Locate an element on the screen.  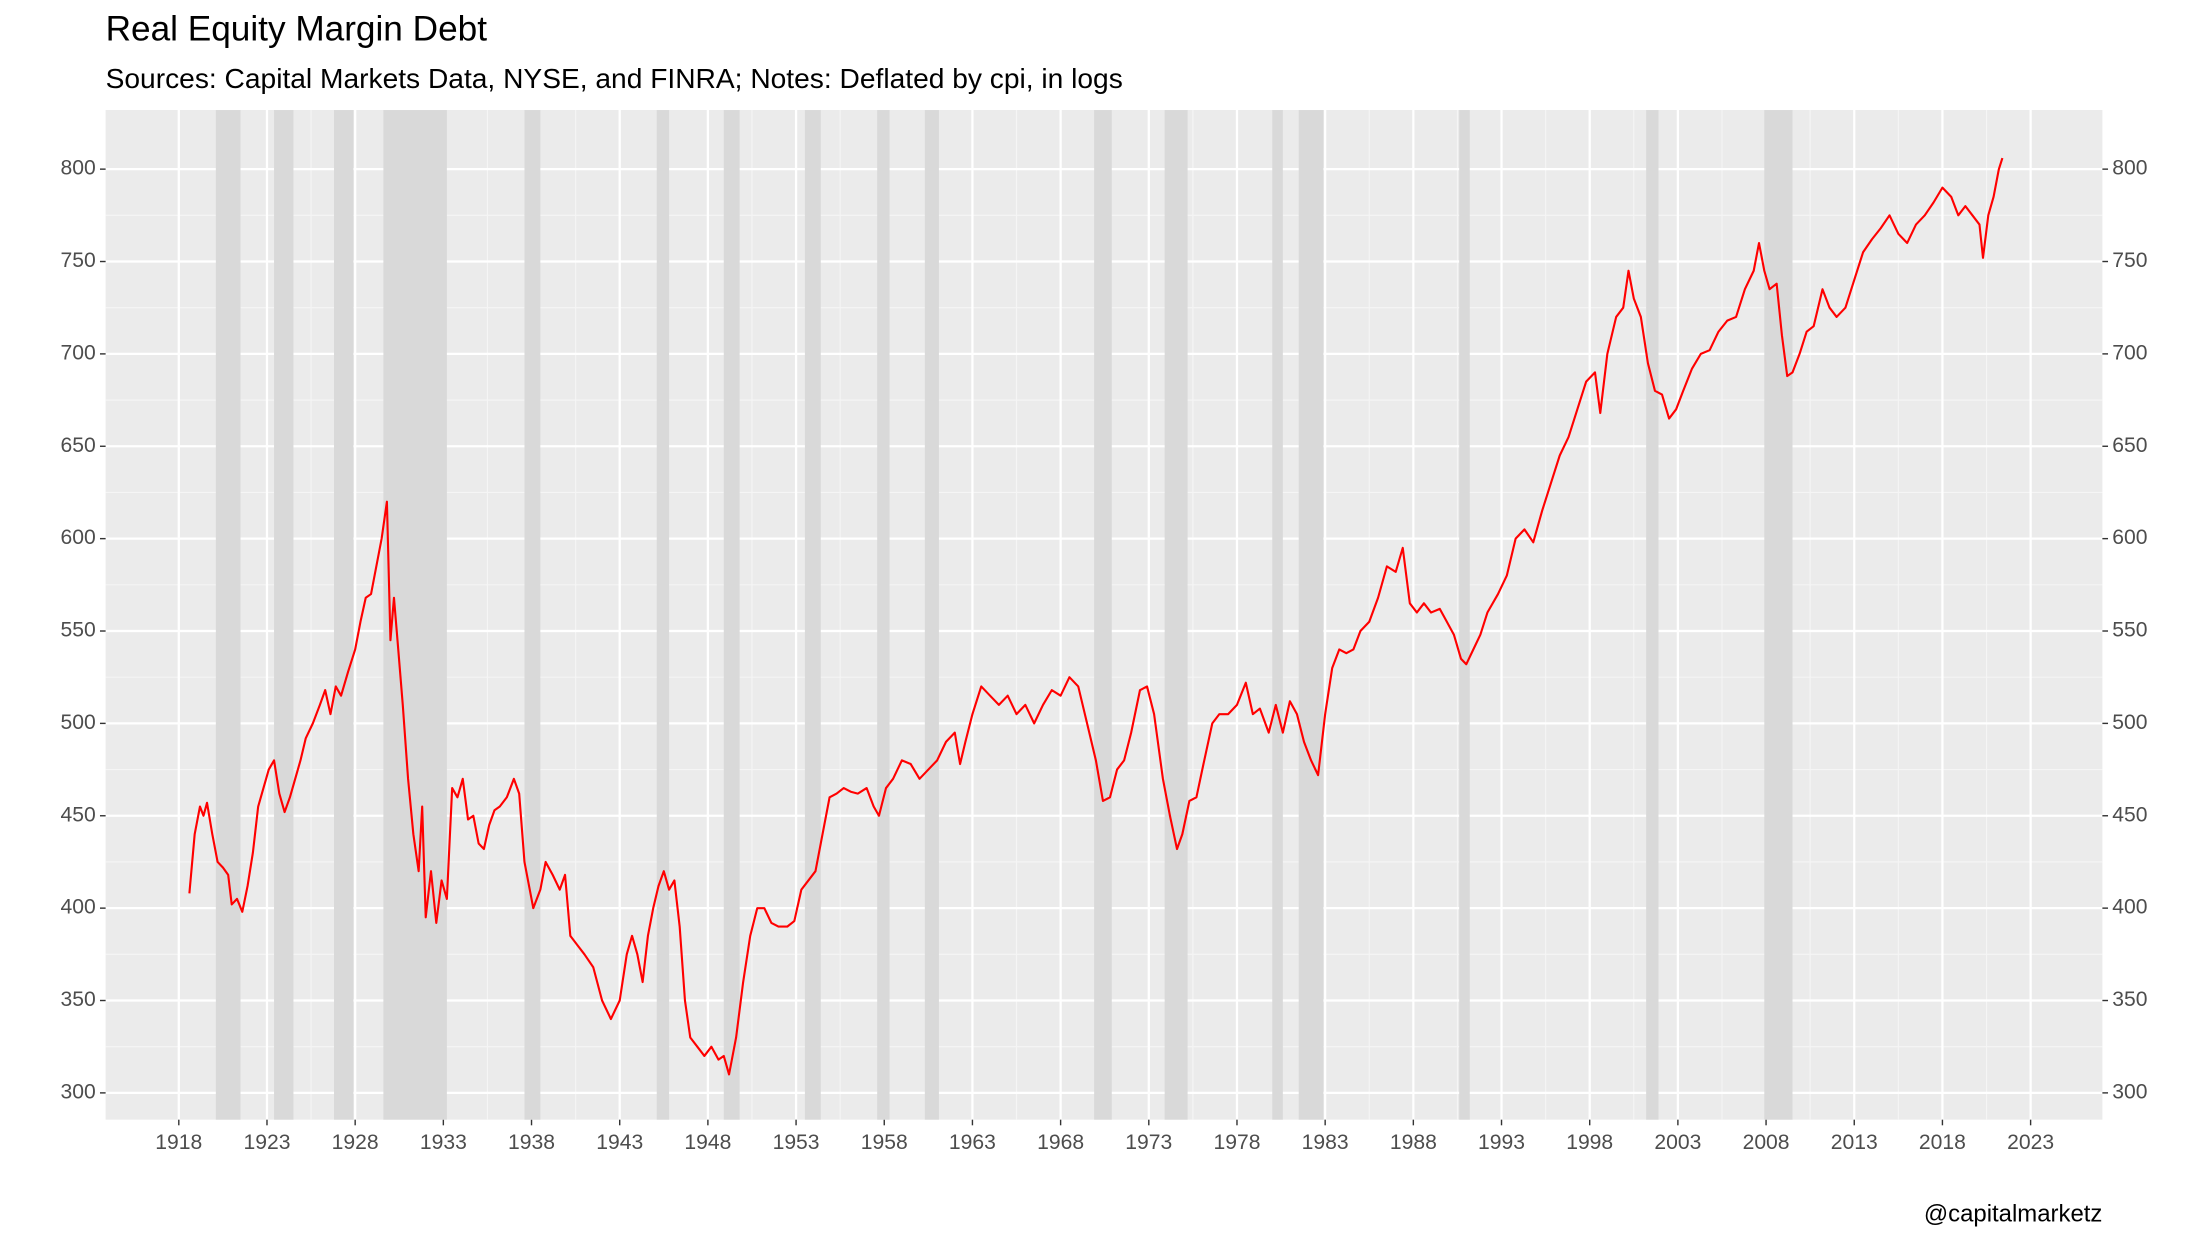
x-tick-label: 1943 is located at coordinates (619, 1142).